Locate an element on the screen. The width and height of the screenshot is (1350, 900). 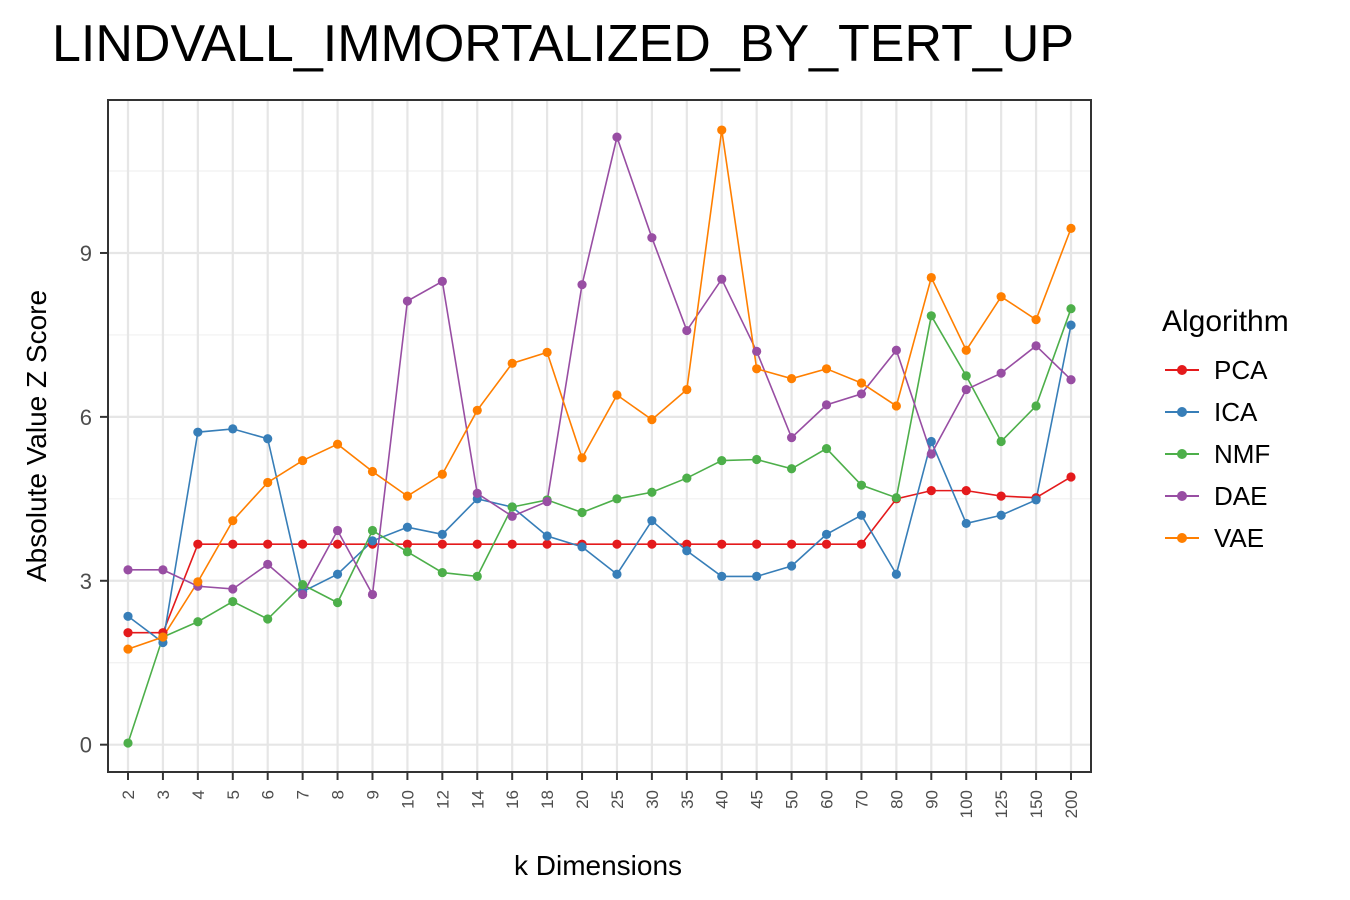
x-tick-label: 18 is located at coordinates (547, 799).